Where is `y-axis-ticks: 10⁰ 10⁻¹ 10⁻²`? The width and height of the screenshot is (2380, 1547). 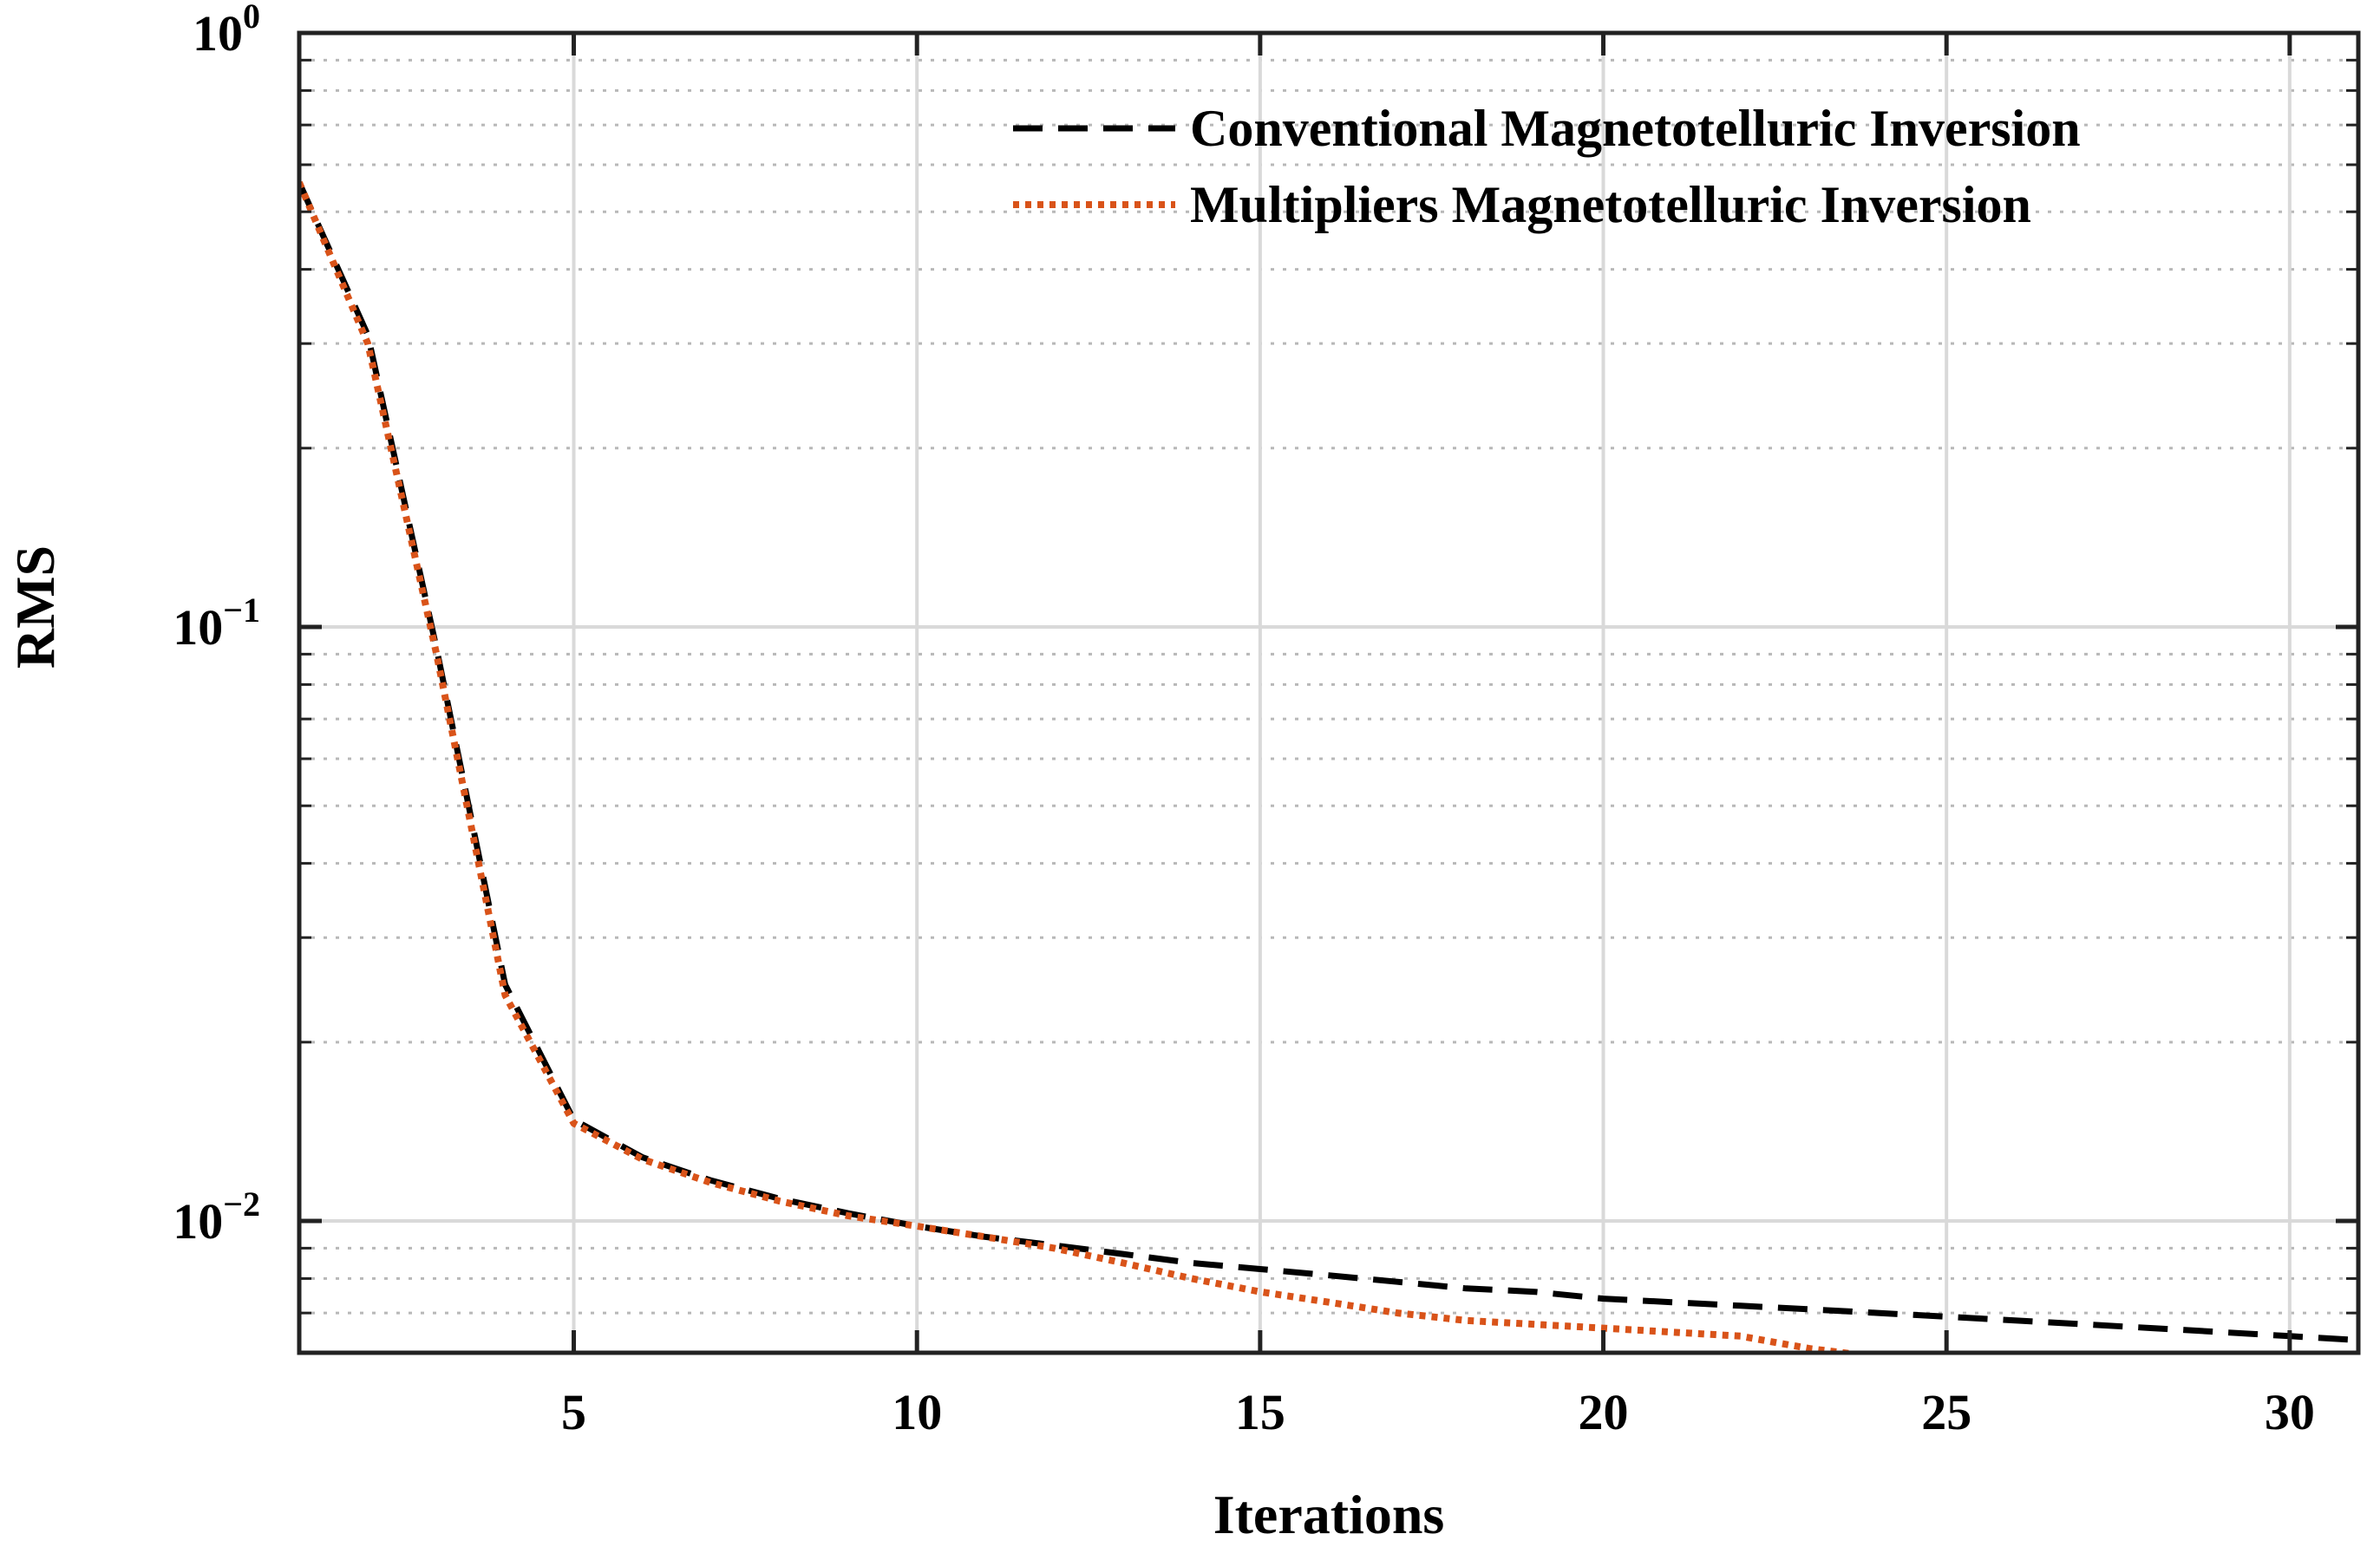 y-axis-ticks: 10⁰ 10⁻¹ 10⁻² is located at coordinates (216, 625).